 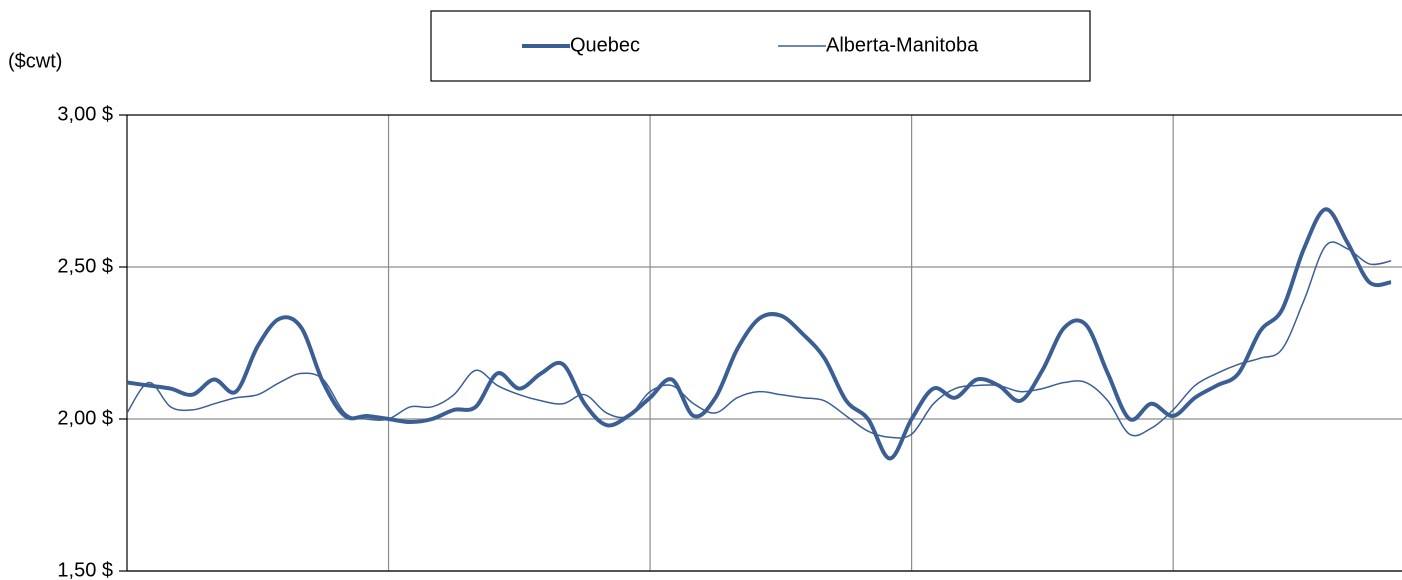 I want to click on y-tick-label: 1,50 $, so click(x=85, y=569).